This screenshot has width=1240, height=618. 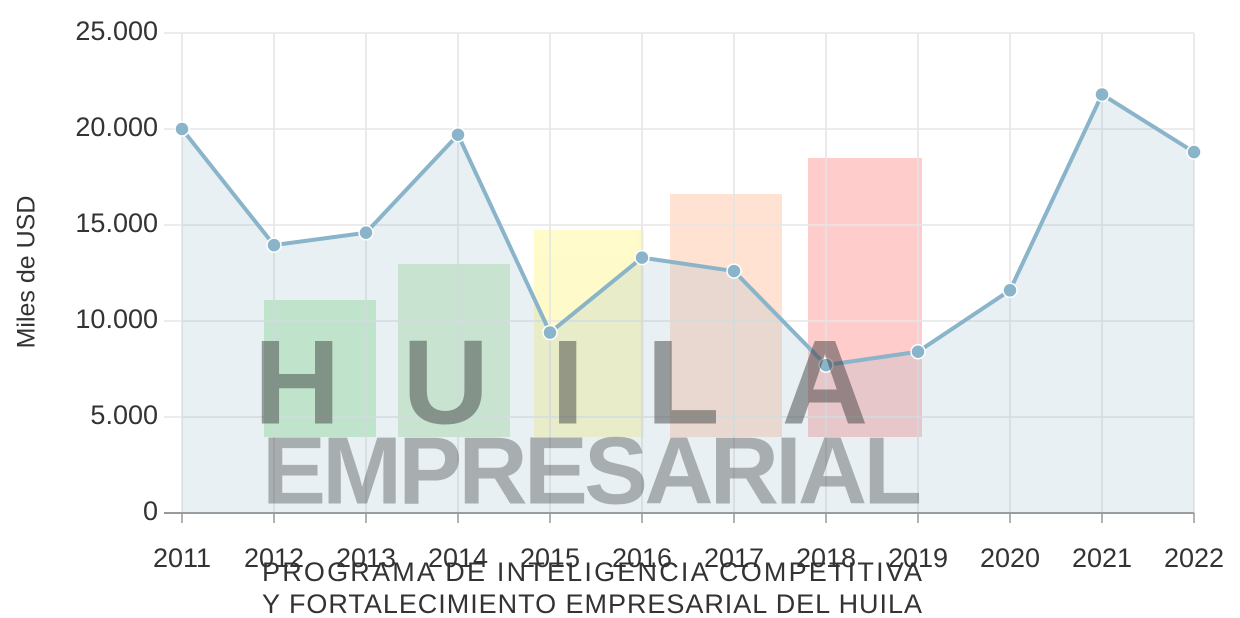 What do you see at coordinates (274, 558) in the screenshot?
I see `x-tick-label: 2012` at bounding box center [274, 558].